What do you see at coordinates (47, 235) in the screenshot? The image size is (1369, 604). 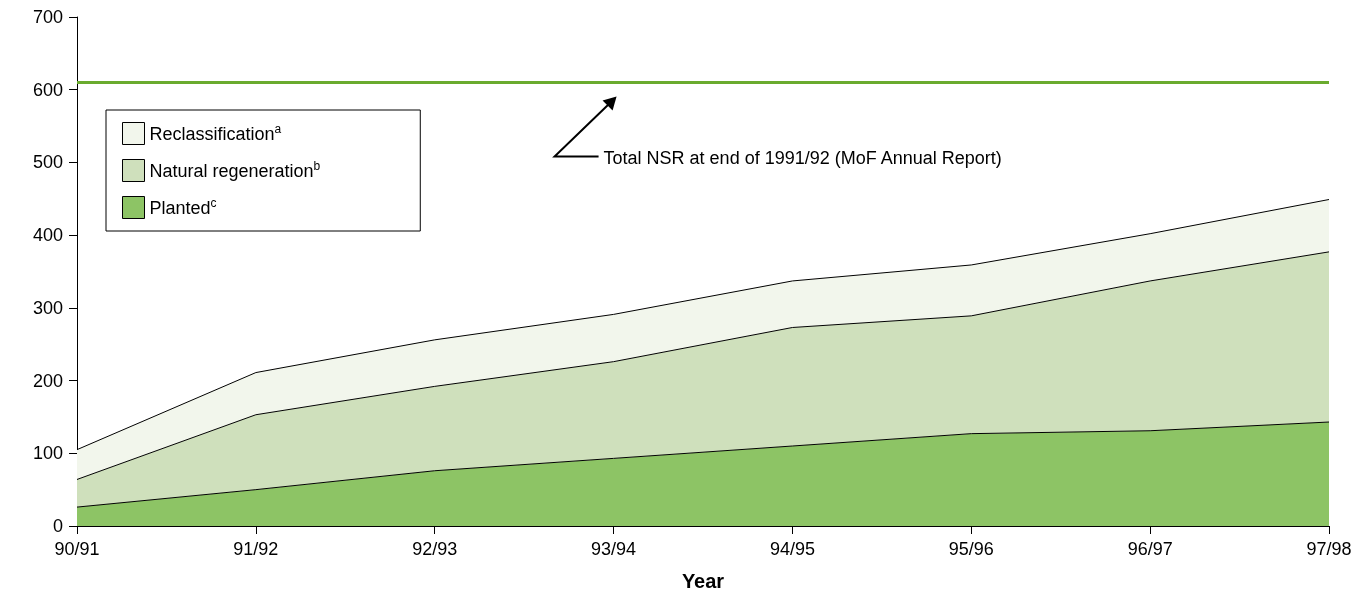 I see `y-tick-label: 400` at bounding box center [47, 235].